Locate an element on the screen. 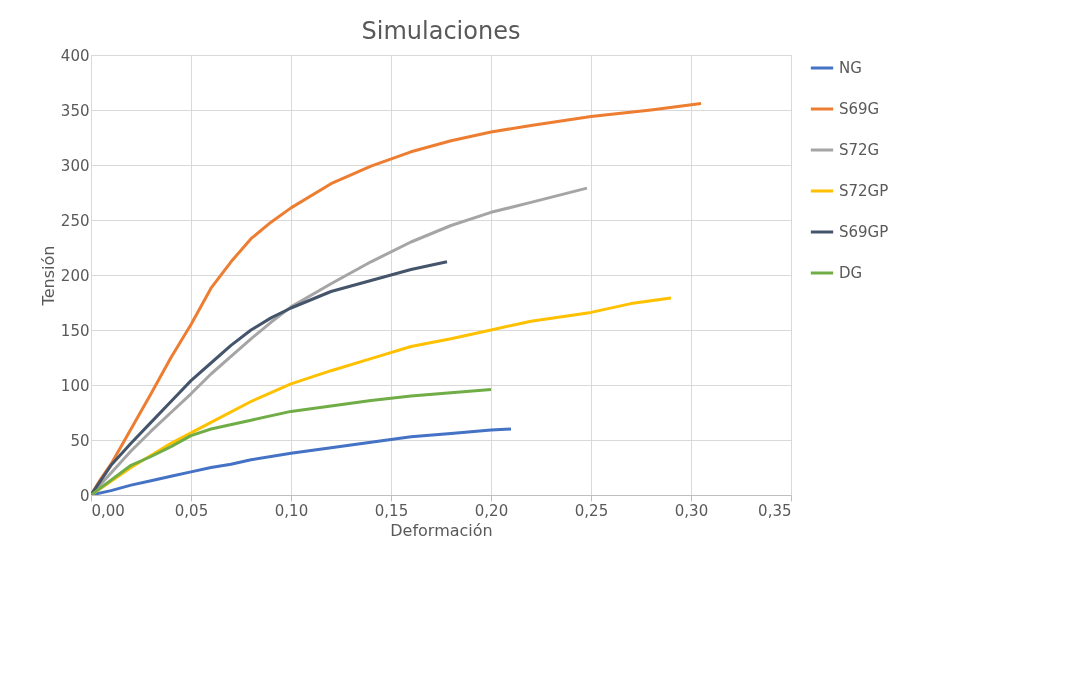 This screenshot has height=676, width=1086. x-tick-label: 0,30 is located at coordinates (691, 510).